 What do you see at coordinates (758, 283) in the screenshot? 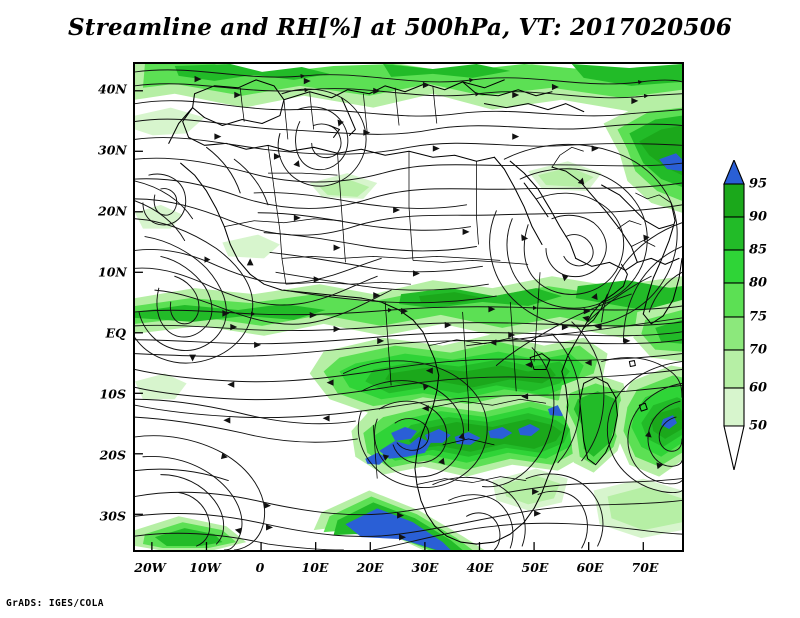
I see `colorbar-label-80: 80` at bounding box center [758, 283].